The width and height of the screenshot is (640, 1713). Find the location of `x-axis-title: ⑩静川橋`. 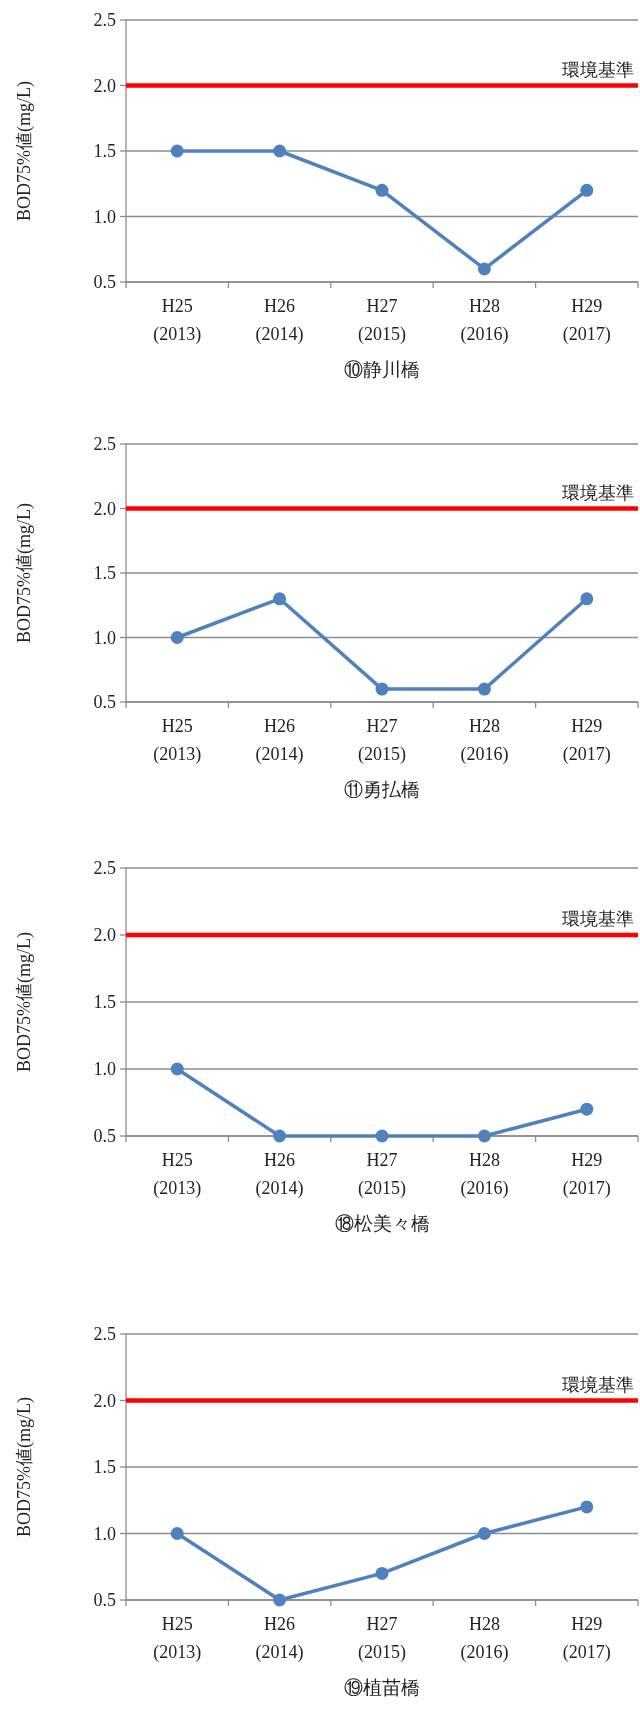

x-axis-title: ⑩静川橋 is located at coordinates (382, 369).